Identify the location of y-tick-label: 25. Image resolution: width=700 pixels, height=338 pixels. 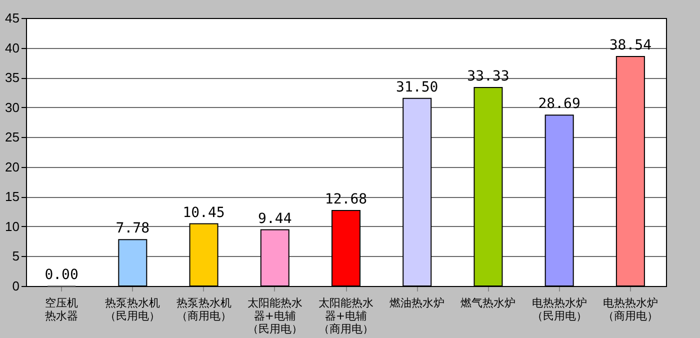
(12, 137).